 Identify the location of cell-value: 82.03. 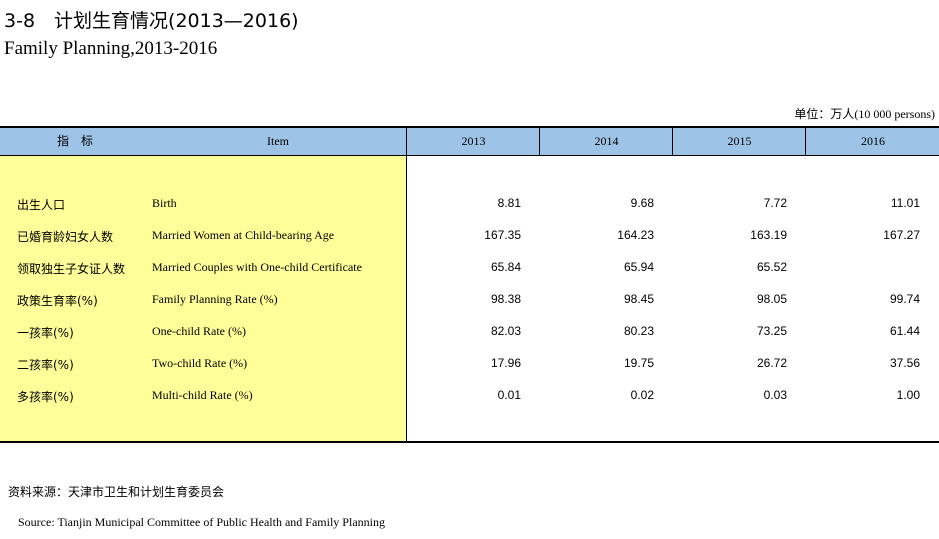
(505, 331).